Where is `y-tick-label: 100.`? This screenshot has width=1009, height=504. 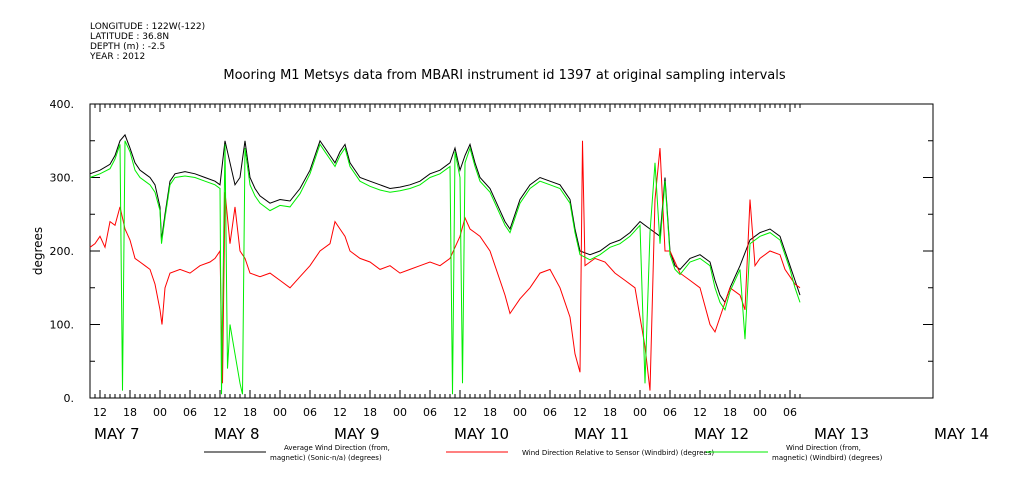 y-tick-label: 100. is located at coordinates (62, 325).